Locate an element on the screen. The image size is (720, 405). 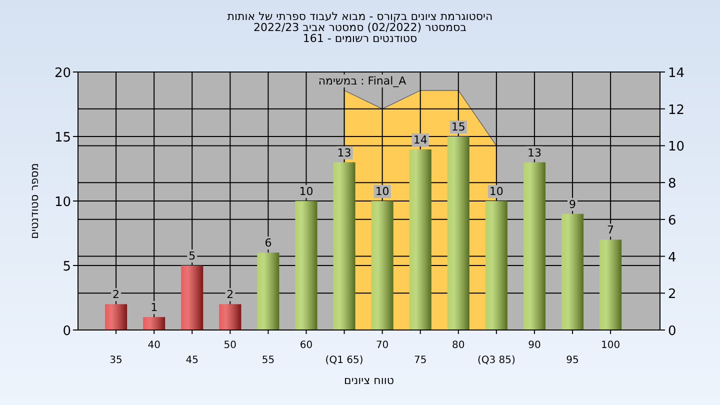
y-tick-label: 20 is located at coordinates (62, 73).